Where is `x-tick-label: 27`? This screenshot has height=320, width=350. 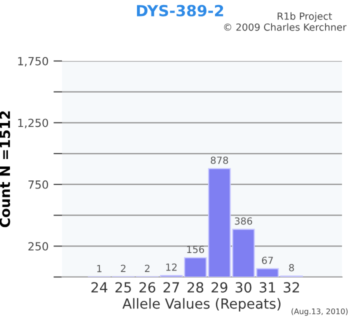 x-tick-label: 27 is located at coordinates (172, 287).